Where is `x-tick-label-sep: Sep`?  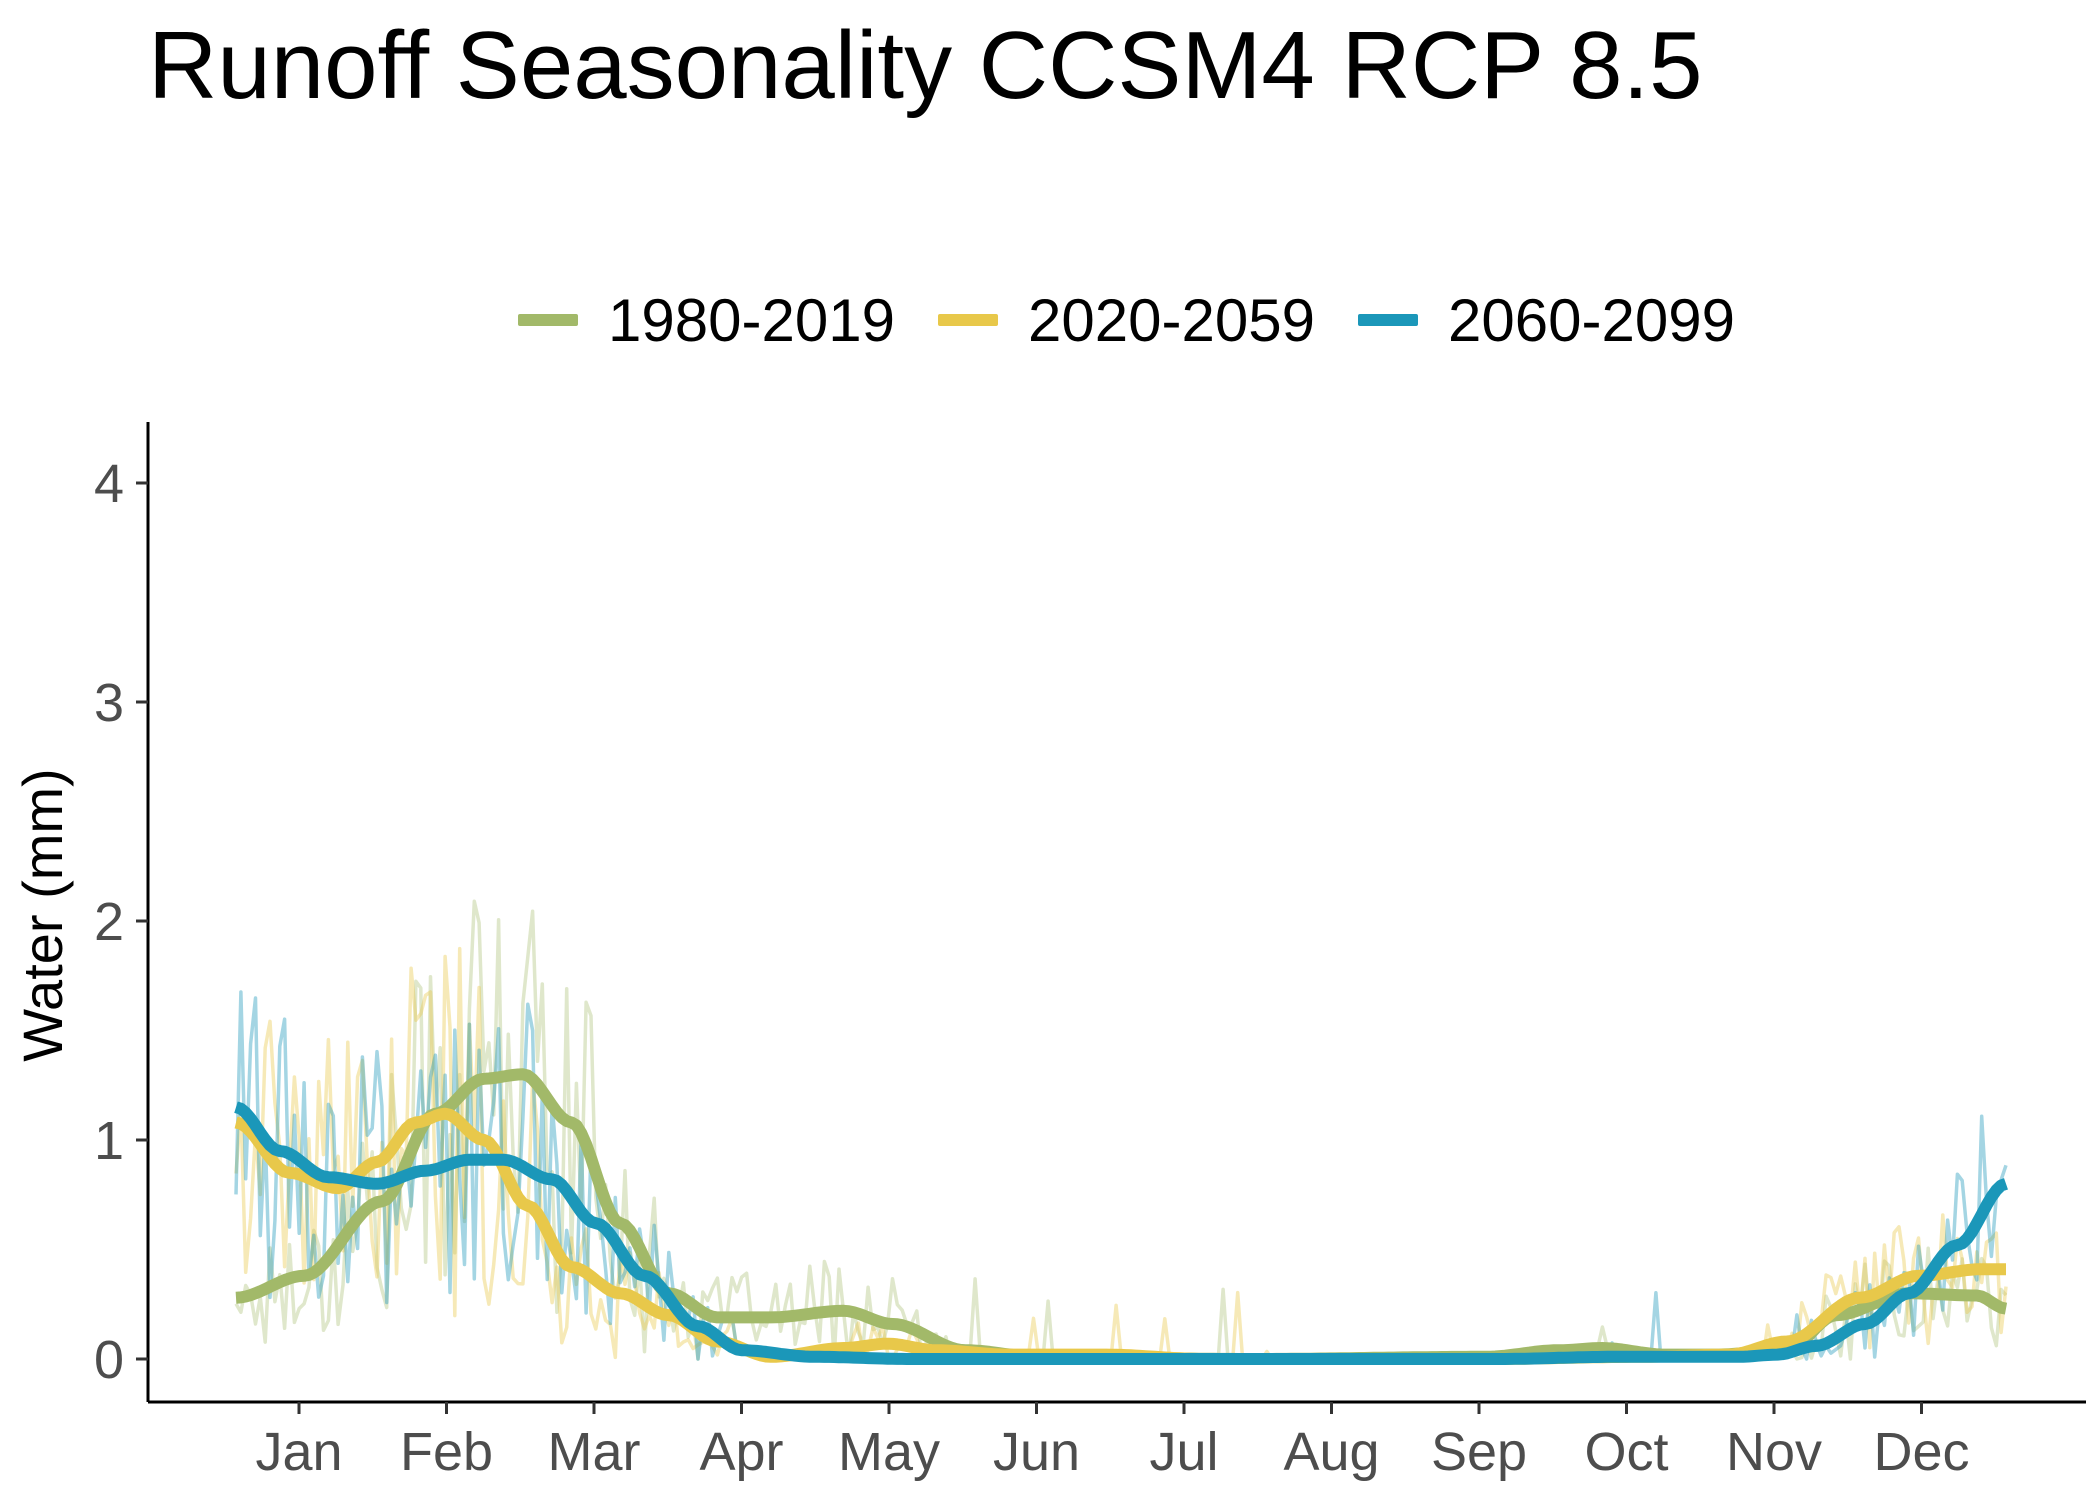 x-tick-label-sep: Sep is located at coordinates (1479, 1452).